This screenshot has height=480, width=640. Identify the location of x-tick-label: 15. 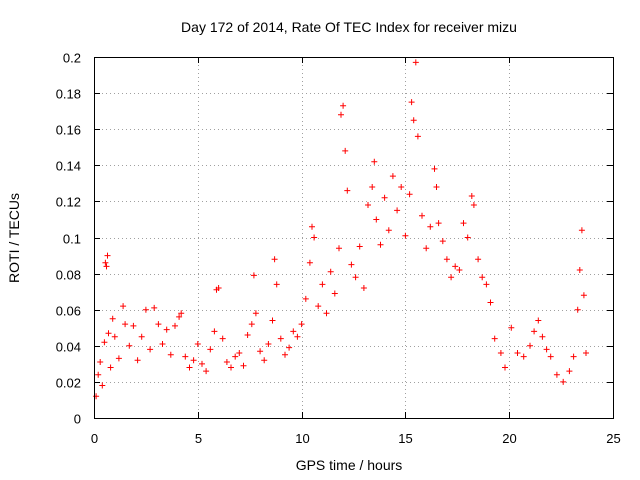
(405, 438).